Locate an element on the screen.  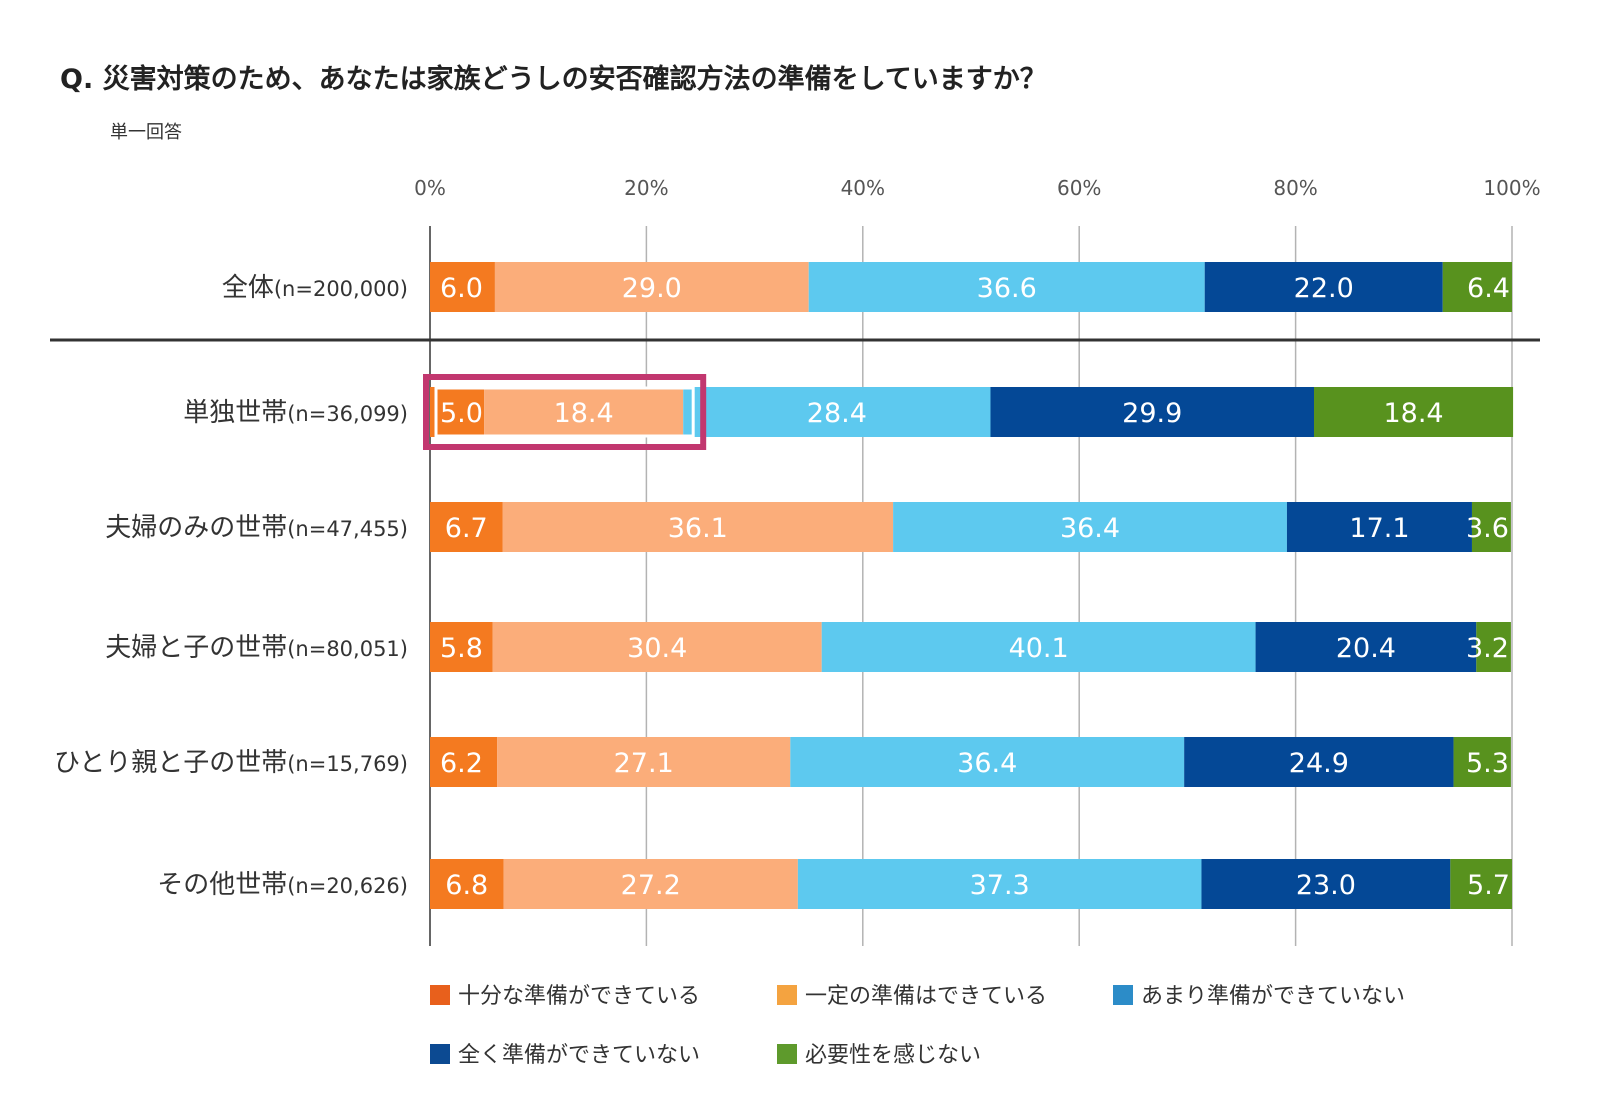
data-label: 40.1 is located at coordinates (1039, 648).